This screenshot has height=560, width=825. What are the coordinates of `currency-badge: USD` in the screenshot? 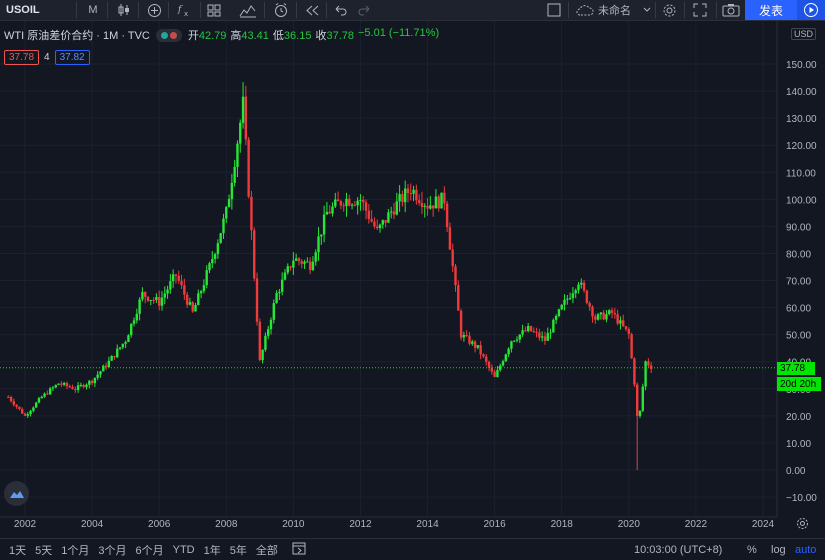 It's located at (804, 34).